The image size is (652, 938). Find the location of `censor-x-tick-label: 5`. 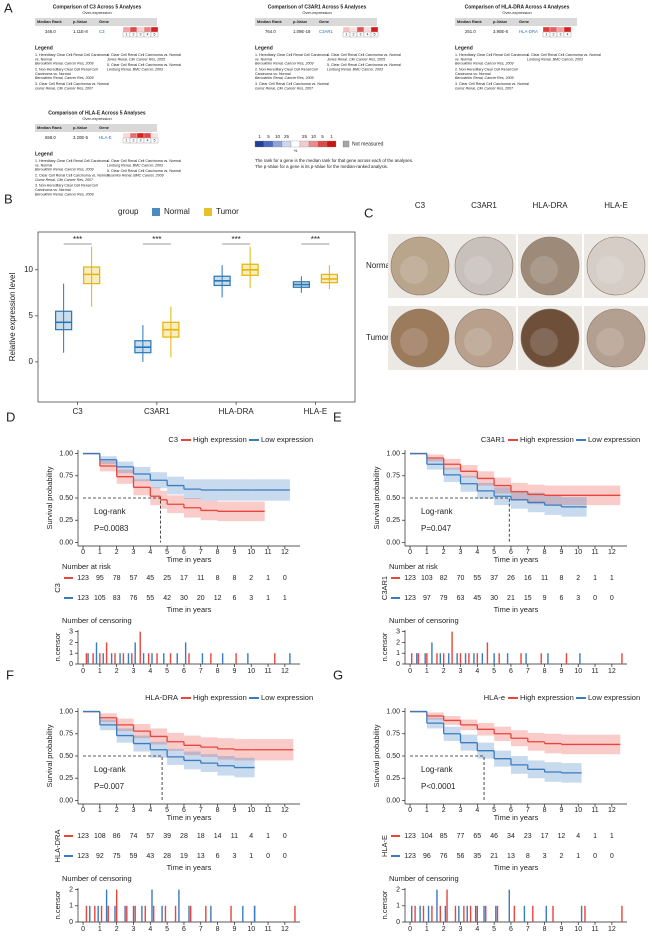

censor-x-tick-label: 5 is located at coordinates (167, 929).